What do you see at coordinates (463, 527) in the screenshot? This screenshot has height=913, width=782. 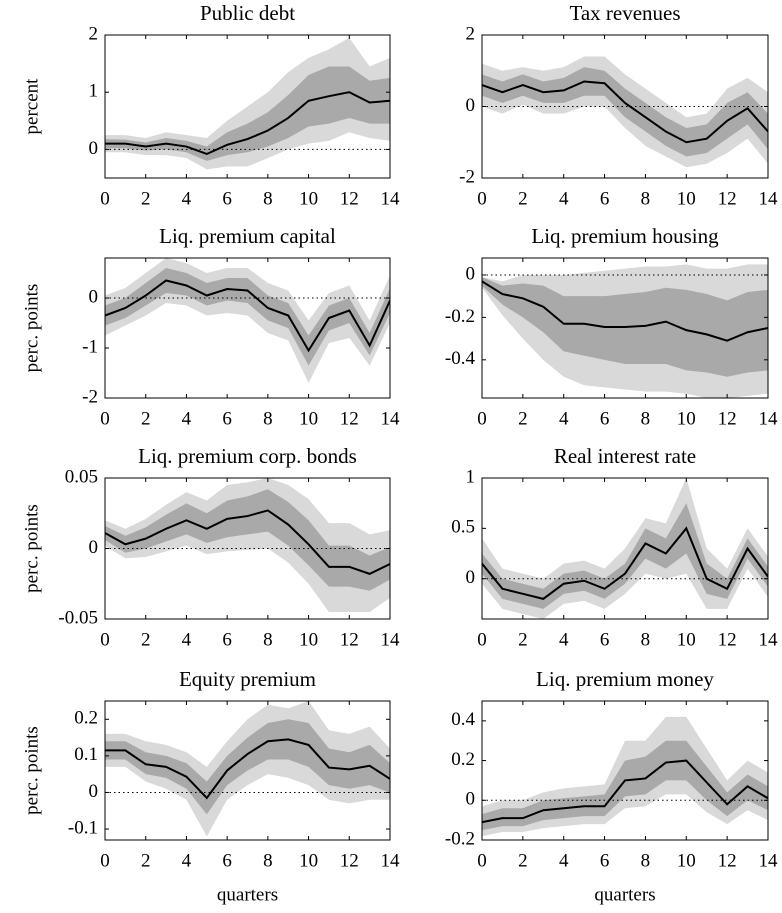 I see `y-tick-label: 0.5` at bounding box center [463, 527].